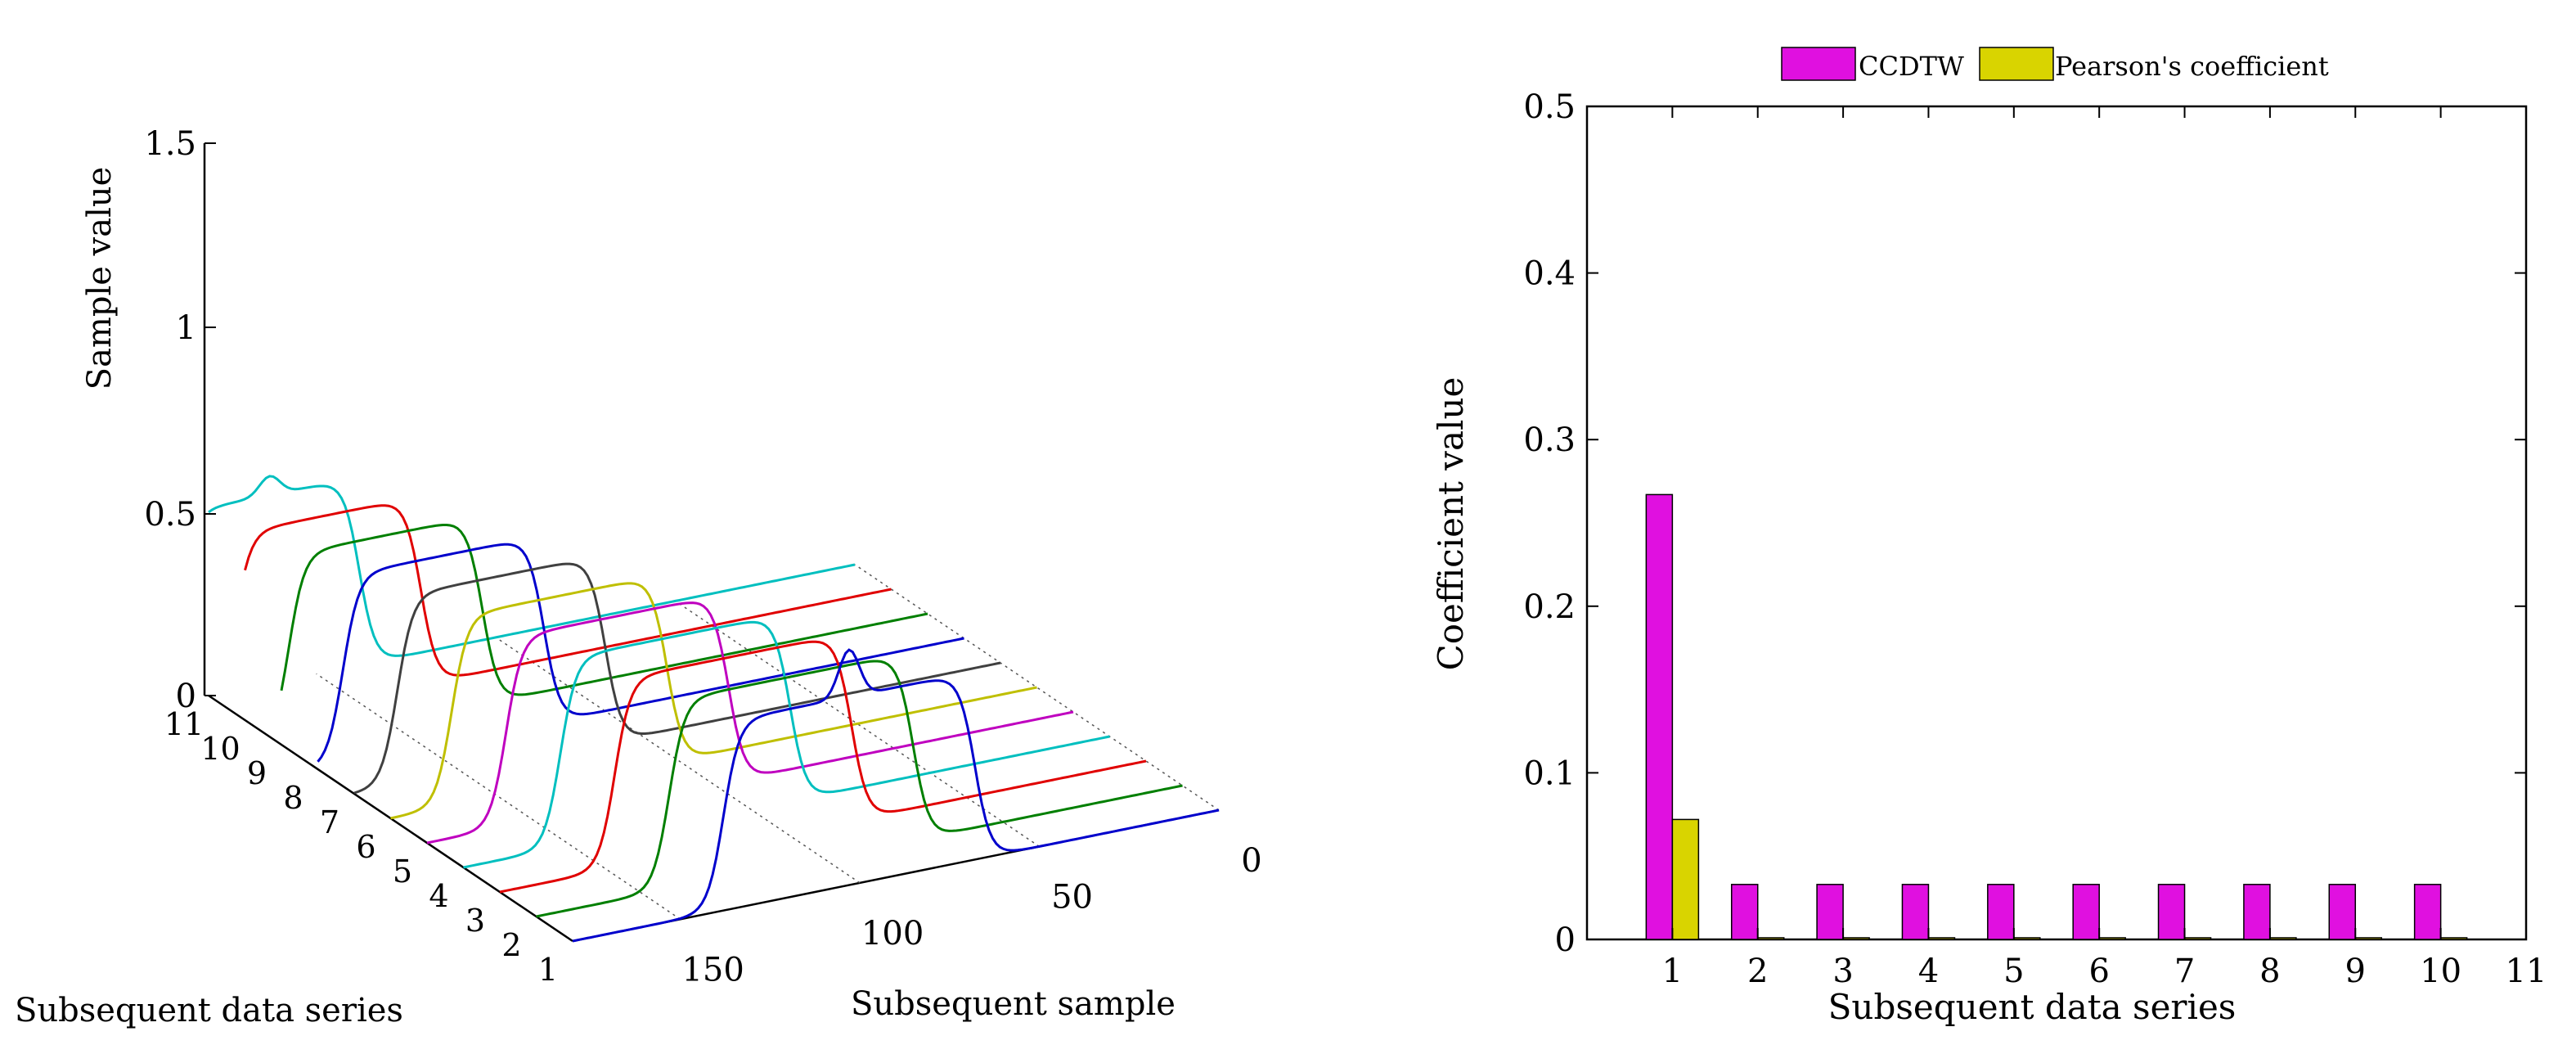 The height and width of the screenshot is (1063, 2576). I want to click on y-tick-label: 0, so click(1566, 940).